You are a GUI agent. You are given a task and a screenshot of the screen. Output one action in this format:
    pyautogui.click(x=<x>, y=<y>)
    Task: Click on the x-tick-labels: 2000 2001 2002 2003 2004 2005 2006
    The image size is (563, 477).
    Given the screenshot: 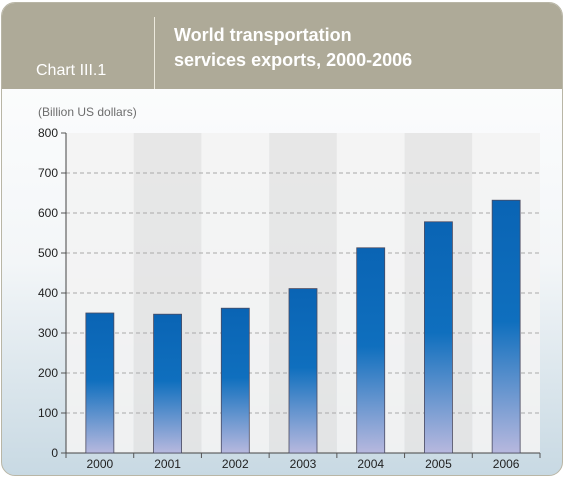 What is the action you would take?
    pyautogui.click(x=303, y=464)
    